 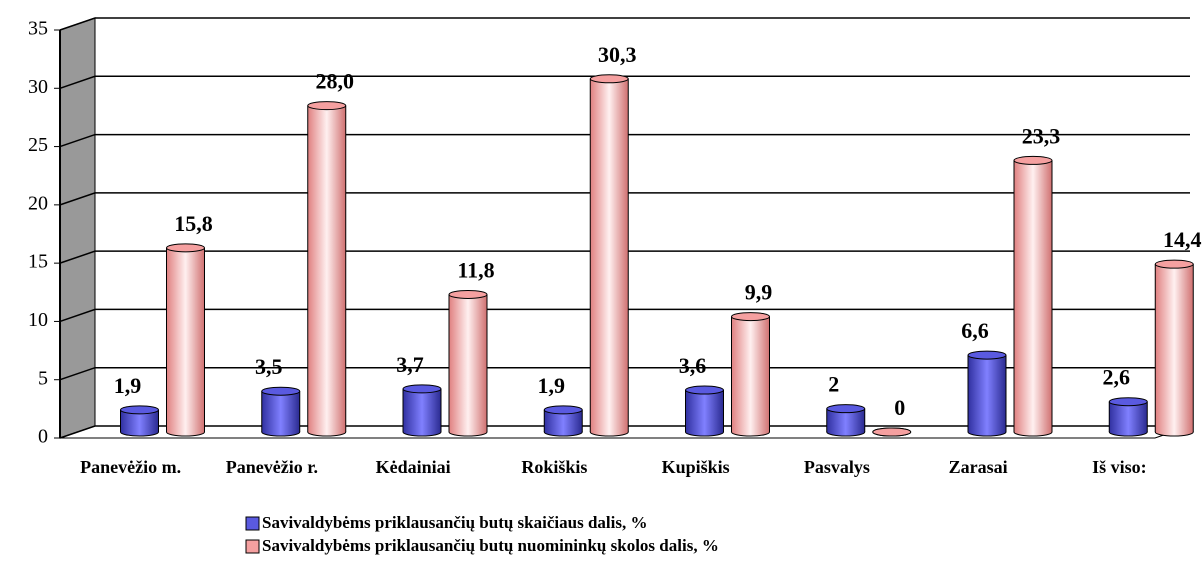 What do you see at coordinates (833, 384) in the screenshot?
I see `value-label: 2` at bounding box center [833, 384].